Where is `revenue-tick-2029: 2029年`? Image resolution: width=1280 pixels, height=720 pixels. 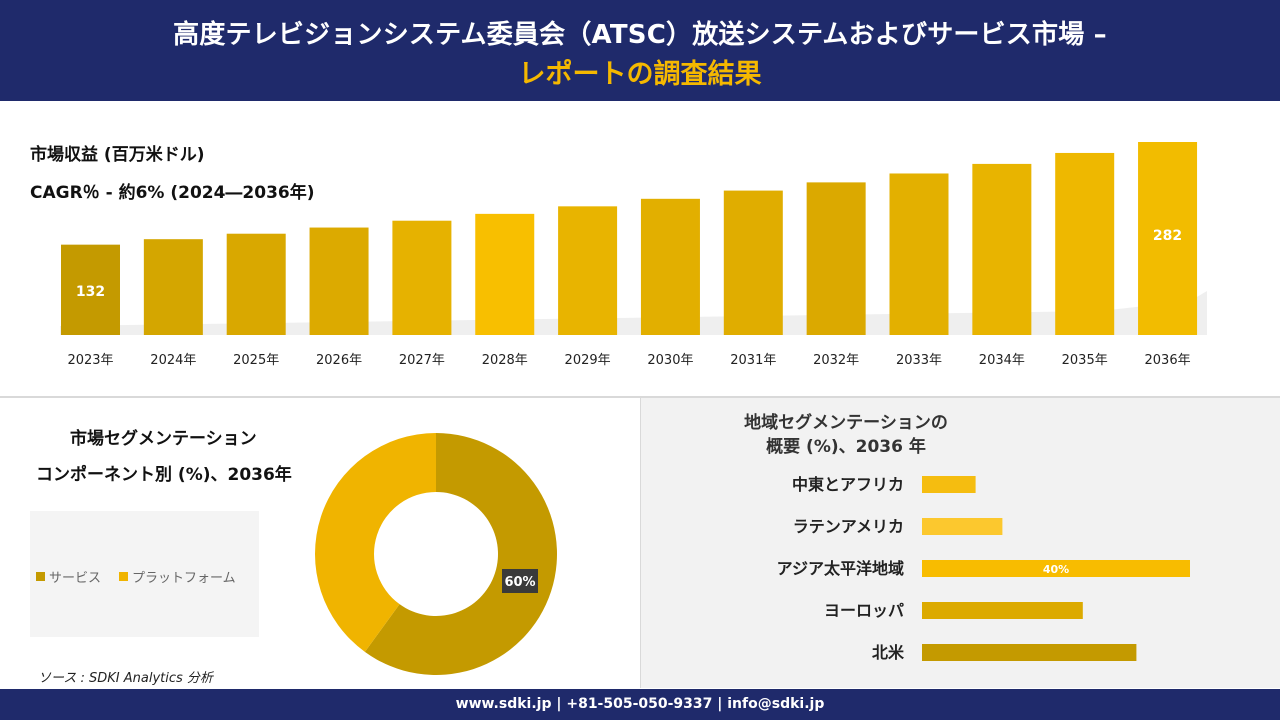 revenue-tick-2029: 2029年 is located at coordinates (588, 360).